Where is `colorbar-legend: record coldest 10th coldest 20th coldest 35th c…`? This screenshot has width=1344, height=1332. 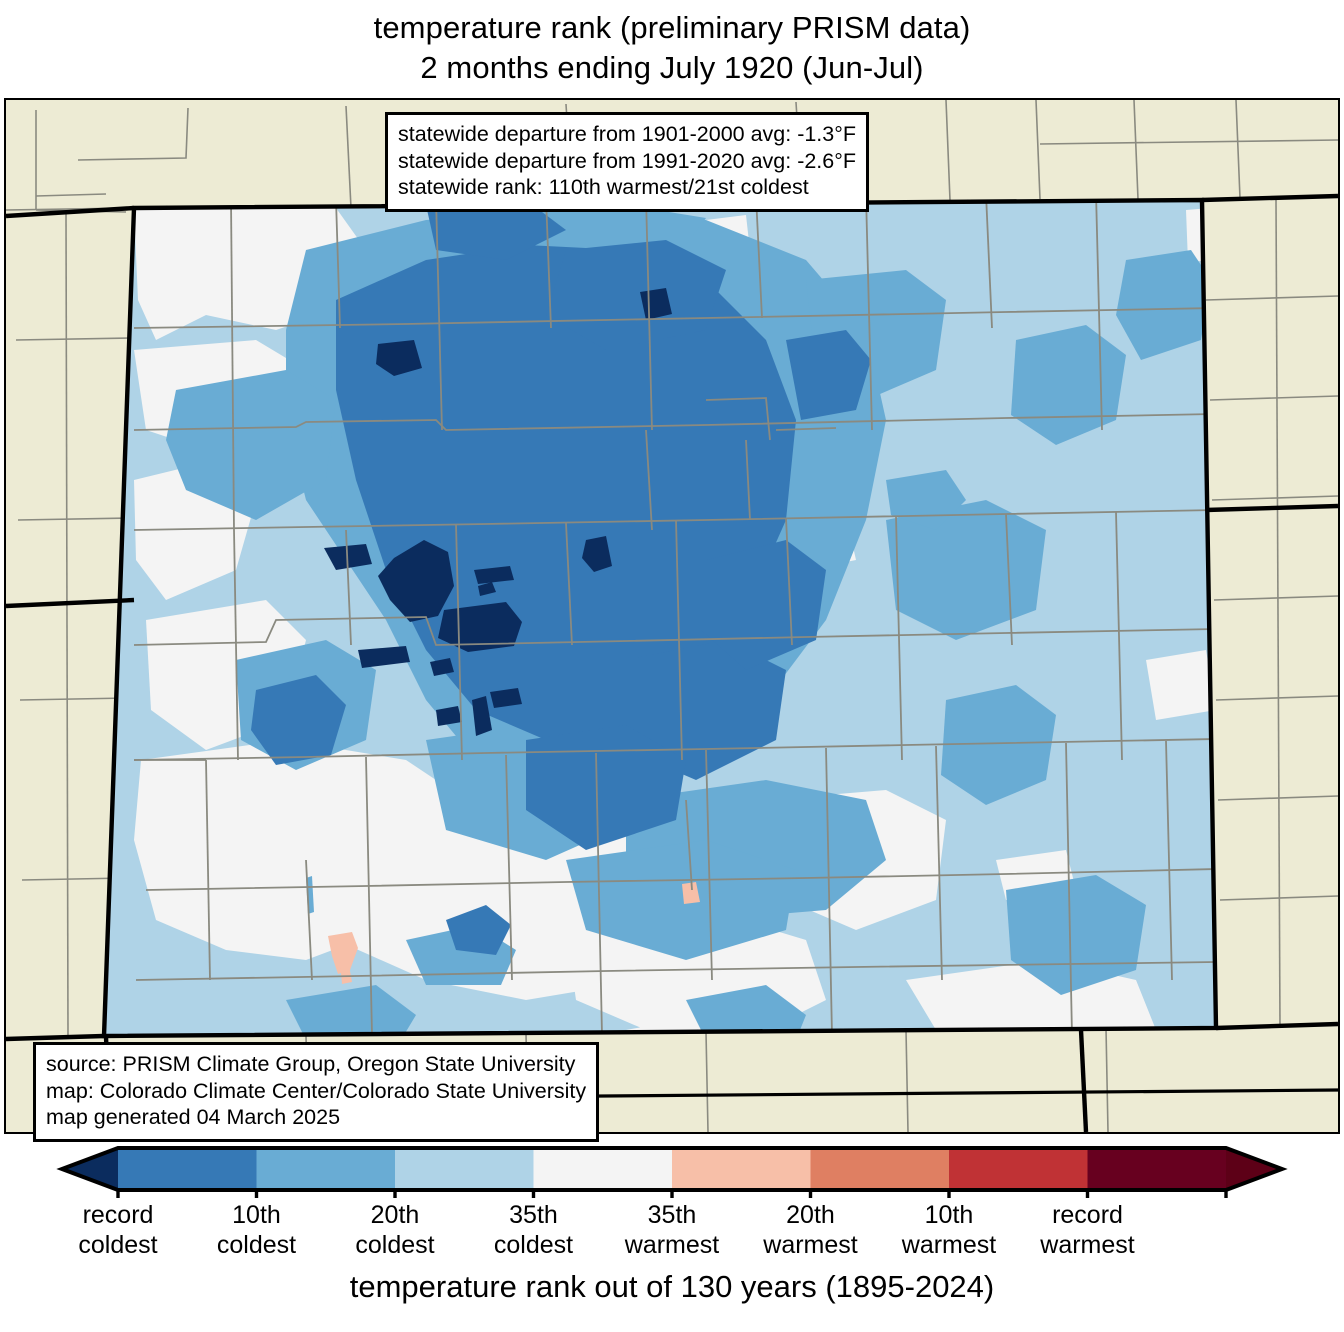
colorbar-legend: record coldest 10th coldest 20th coldest 35th c… is located at coordinates (672, 1237).